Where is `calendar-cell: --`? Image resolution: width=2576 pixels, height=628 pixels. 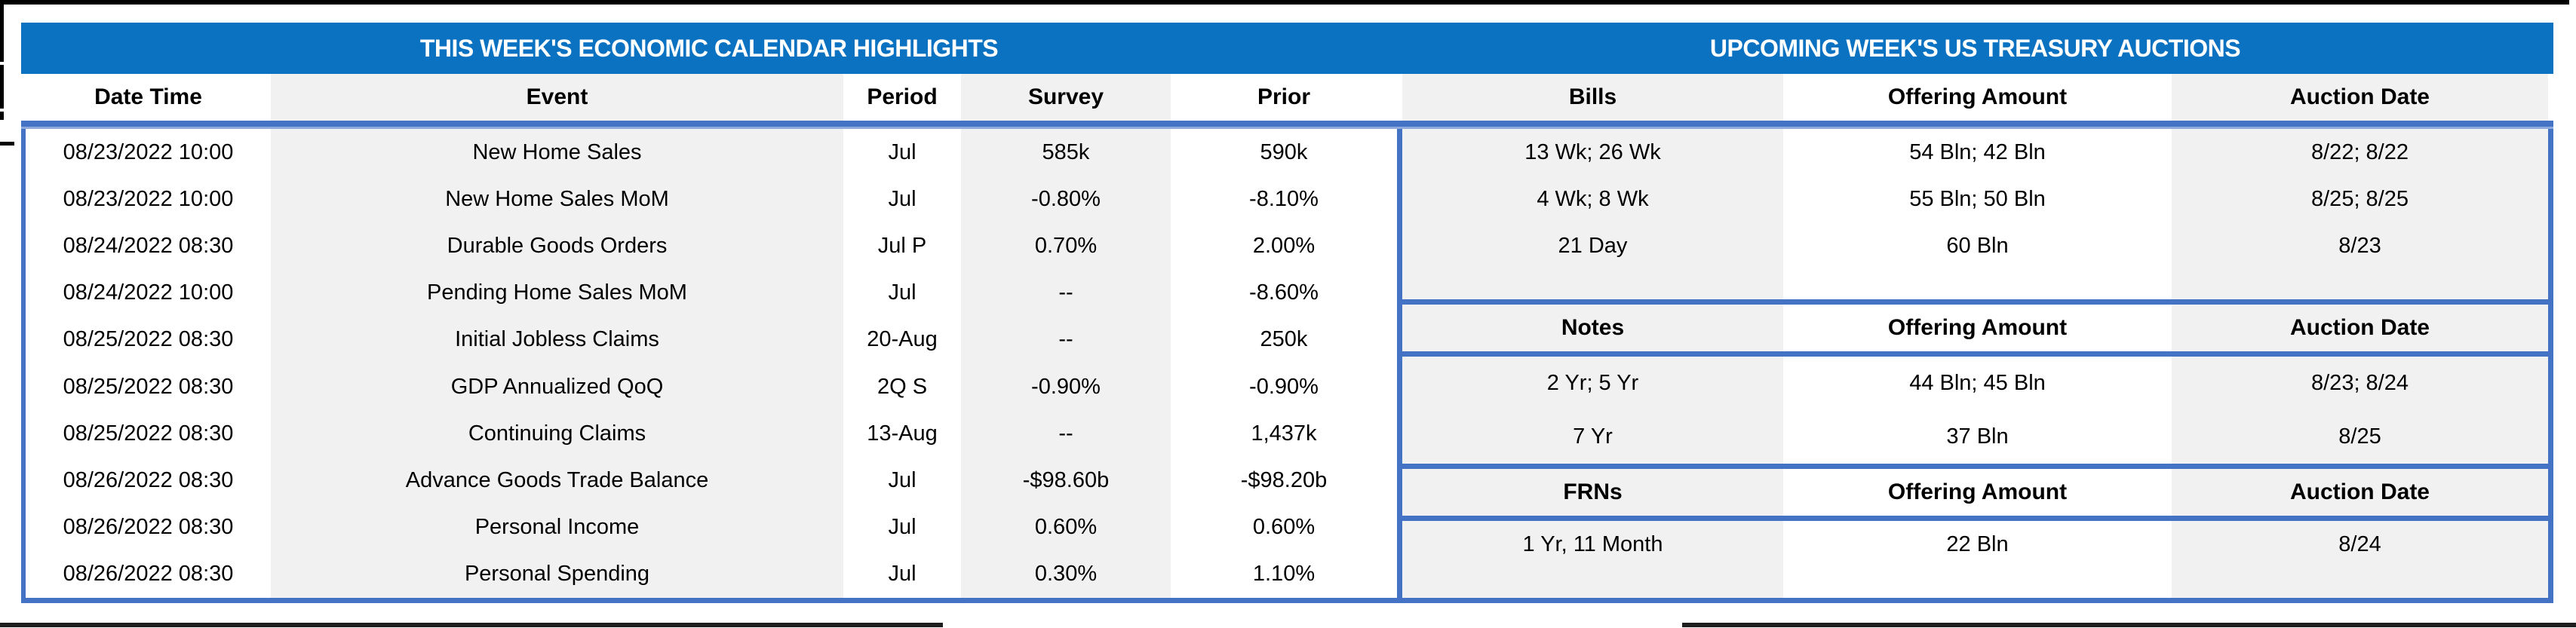
calendar-cell: -- is located at coordinates (1066, 293).